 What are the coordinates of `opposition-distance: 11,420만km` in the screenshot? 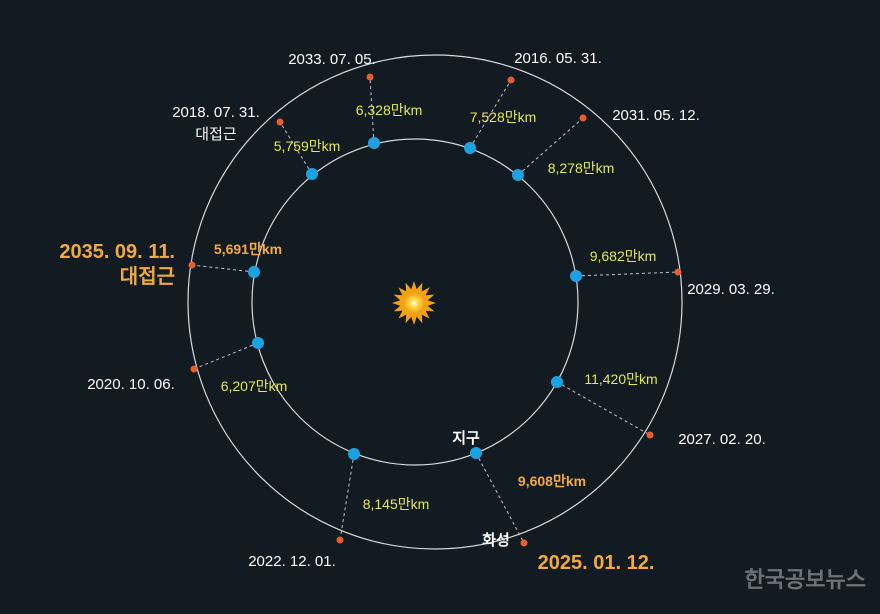 It's located at (620, 379).